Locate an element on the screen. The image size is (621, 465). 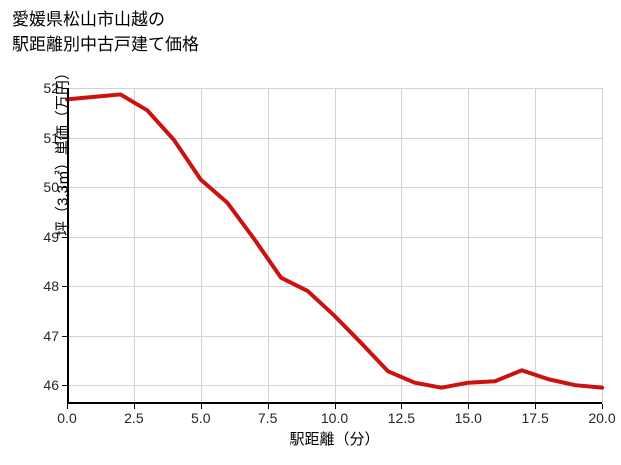
chart-title-line-2: 駅距離別中古戸建て価格 is located at coordinates (105, 44).